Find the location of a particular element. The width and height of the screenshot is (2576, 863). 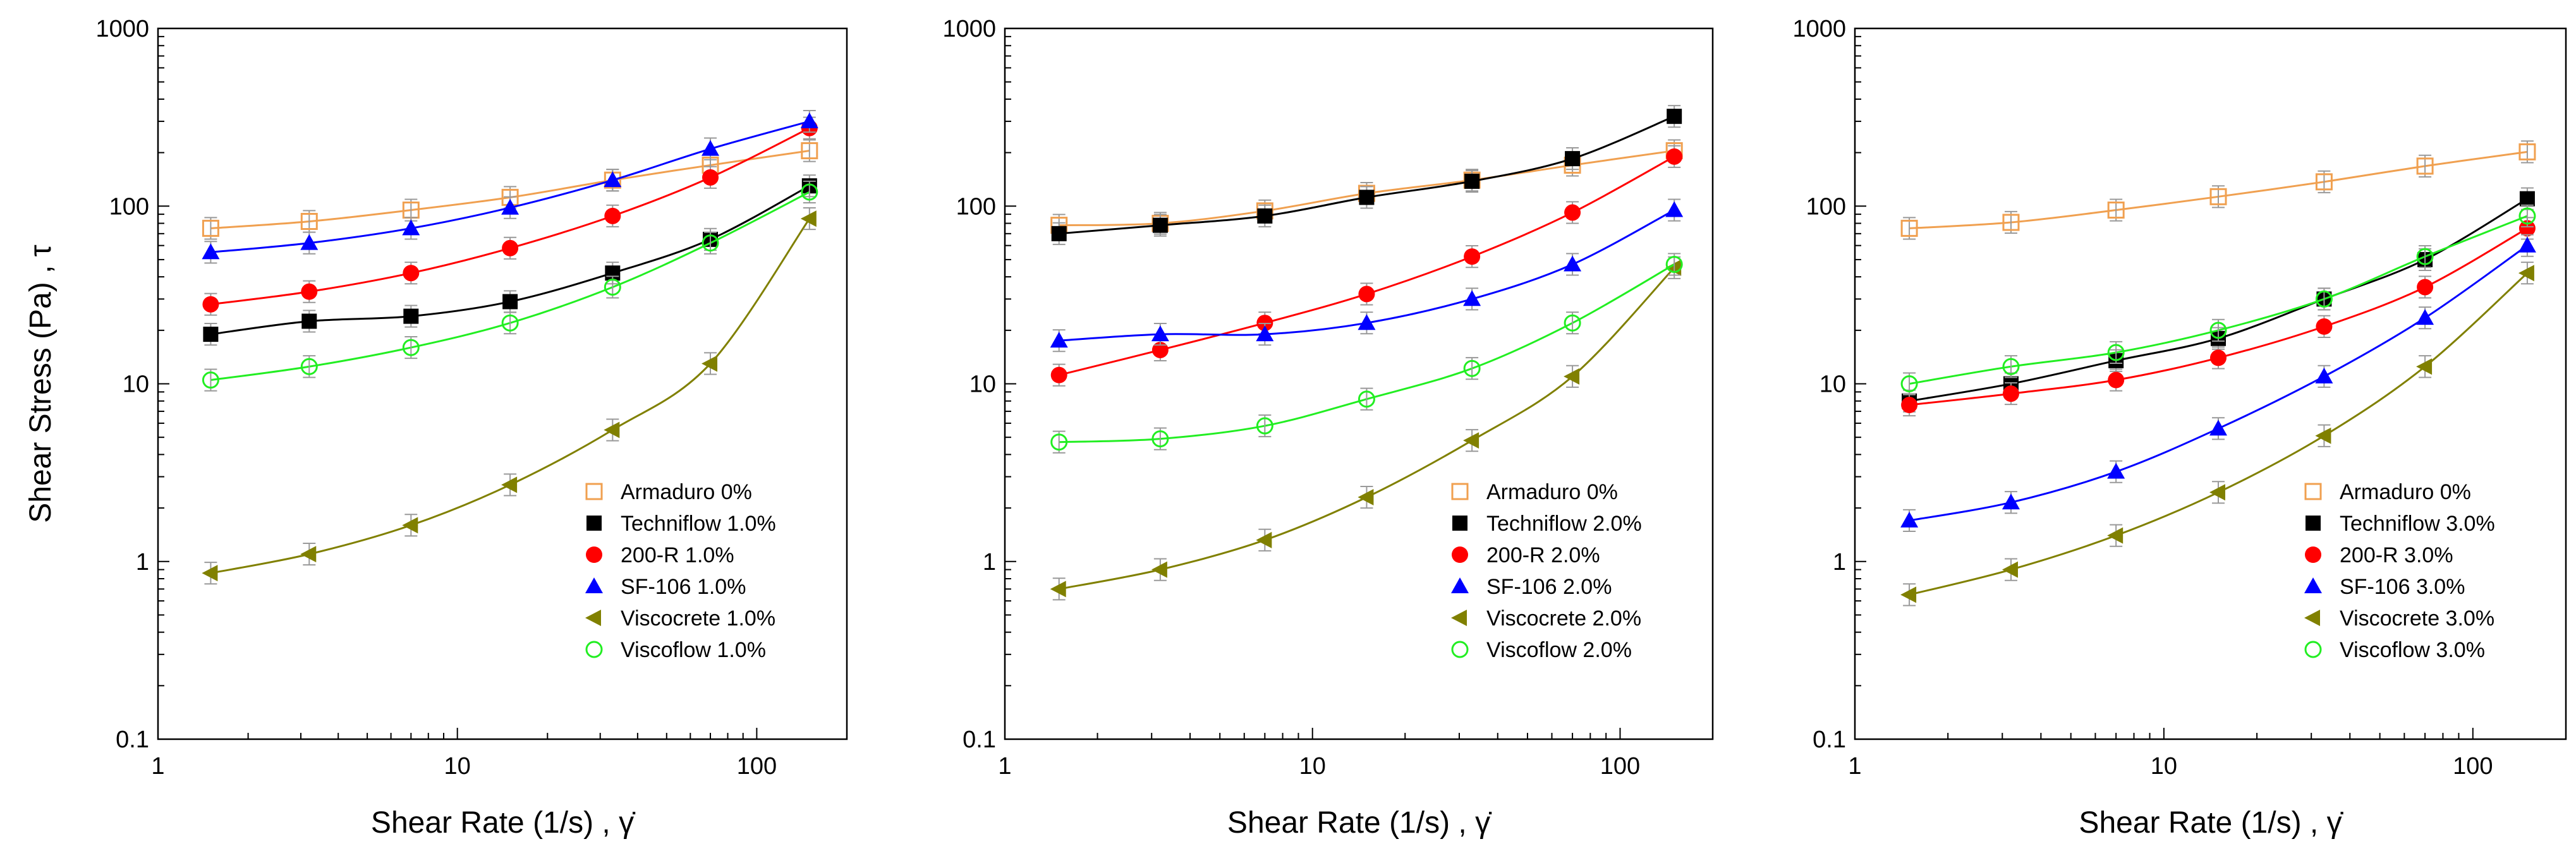

series-techniflow-2-0- is located at coordinates (1366, 175).